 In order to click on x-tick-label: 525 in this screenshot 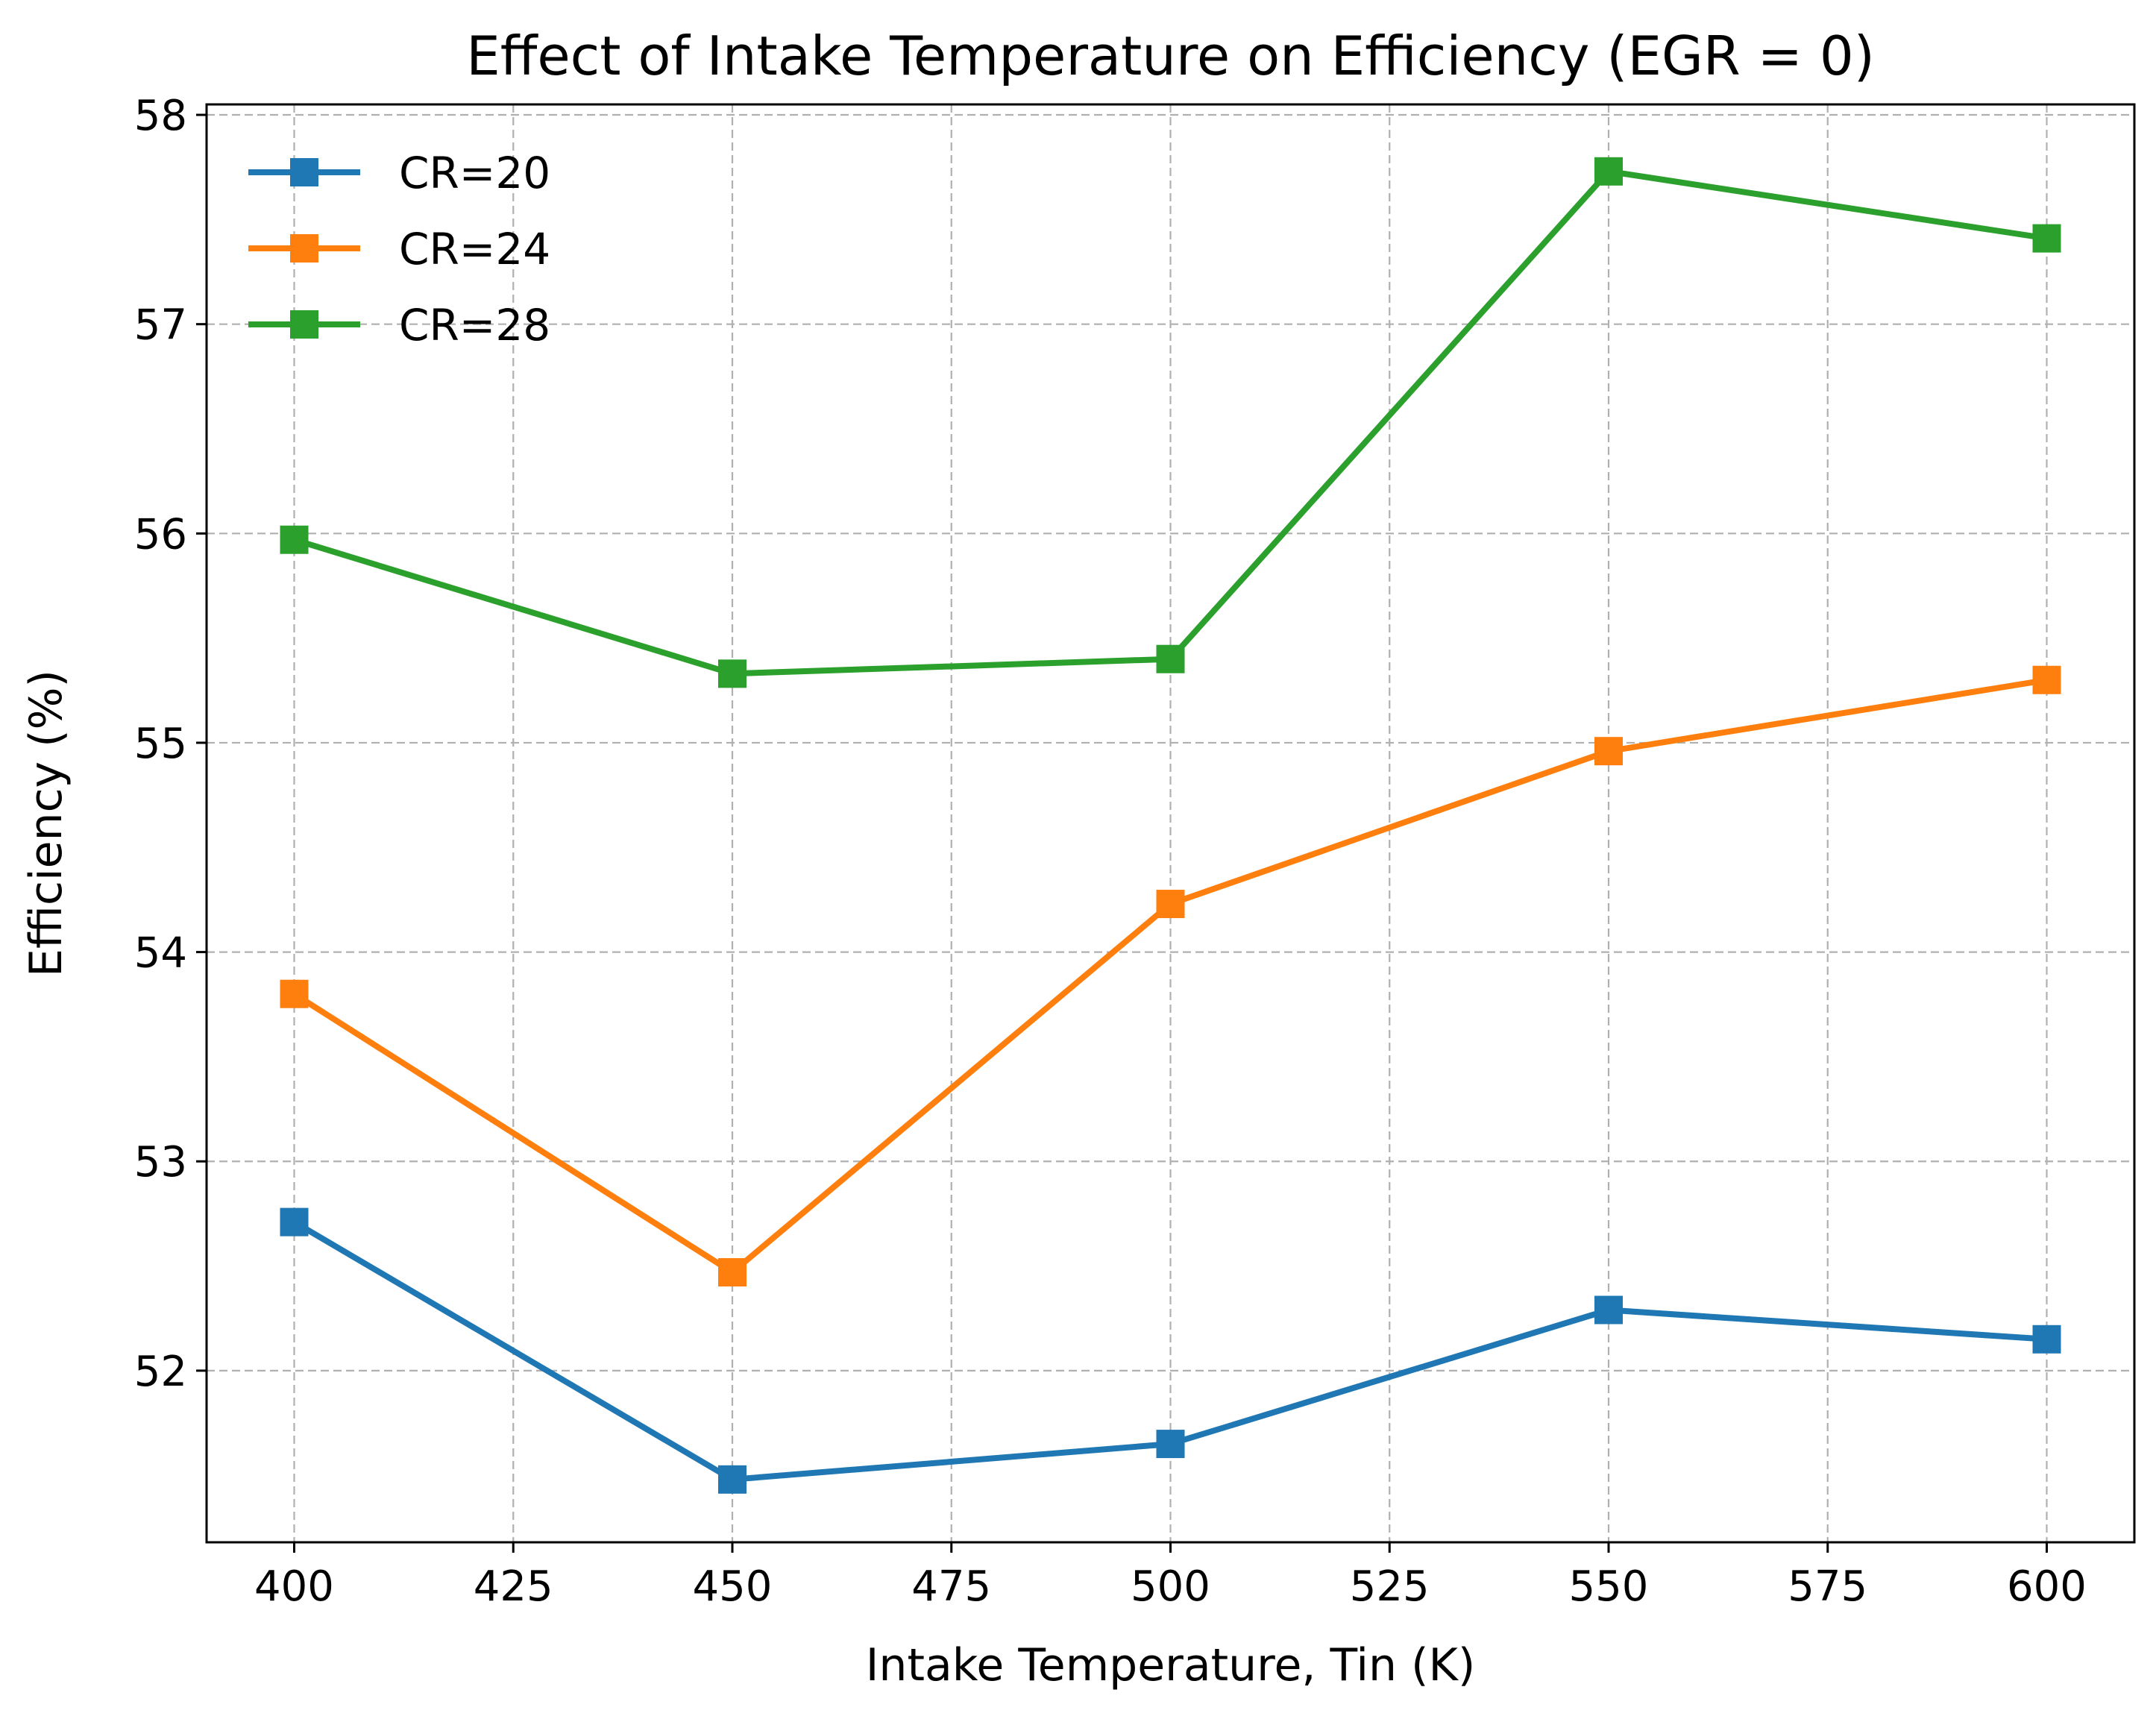, I will do `click(1390, 1586)`.